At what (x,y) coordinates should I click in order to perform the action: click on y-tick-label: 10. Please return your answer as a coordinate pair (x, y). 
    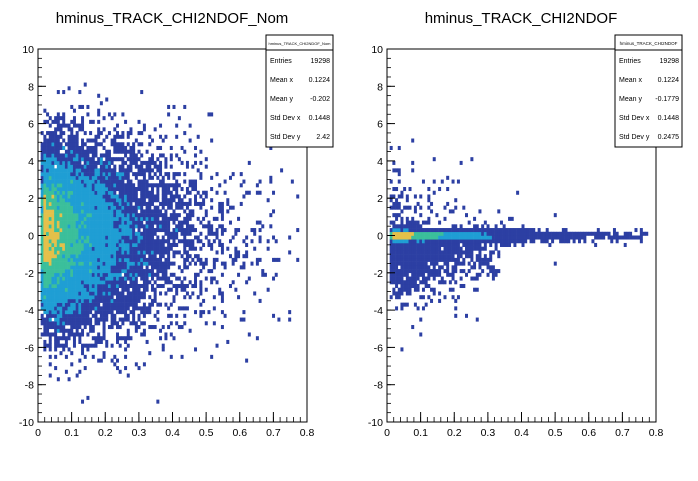
    Looking at the image, I should click on (377, 50).